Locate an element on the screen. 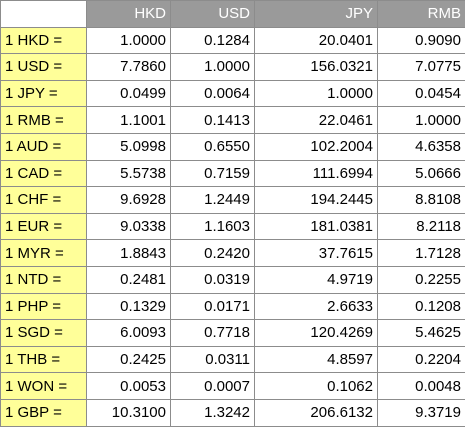 This screenshot has width=465, height=427. row-label: 1 CHF = is located at coordinates (44, 200).